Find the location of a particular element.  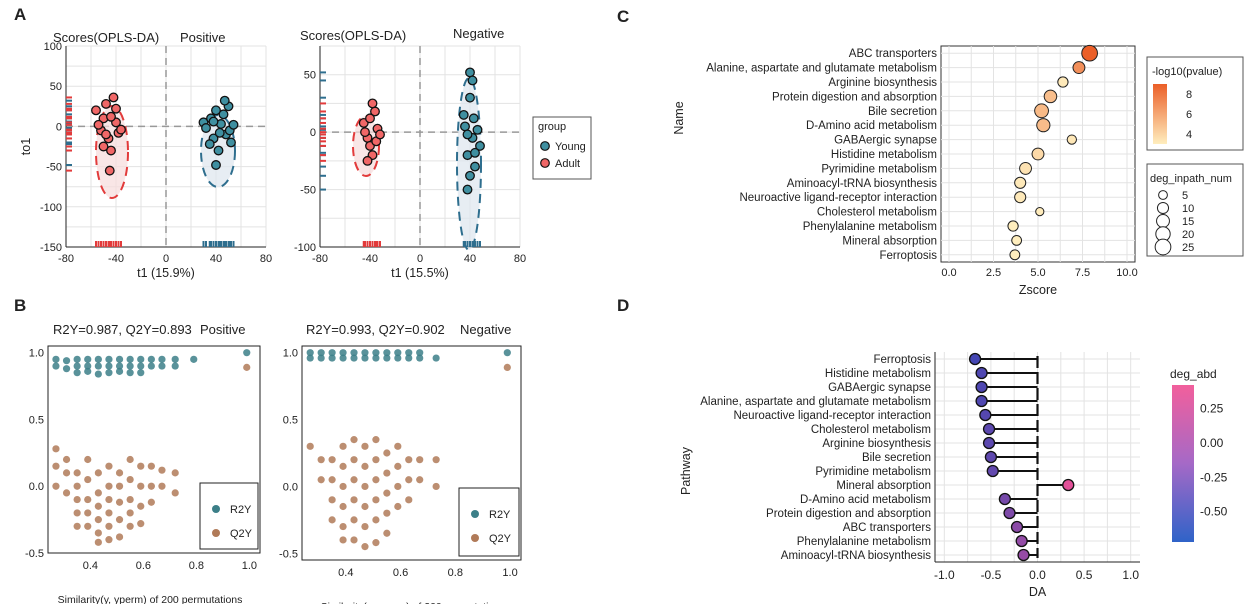

y-tick-label: 0.0 is located at coordinates (290, 487).